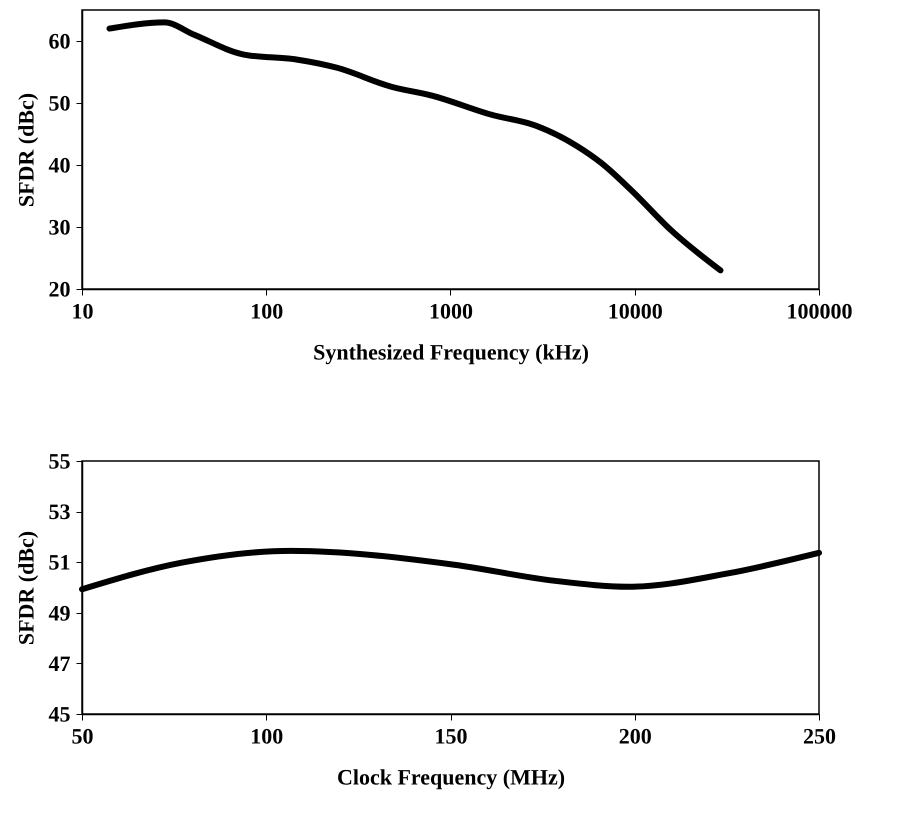 This screenshot has height=831, width=908. Describe the element at coordinates (819, 736) in the screenshot. I see `x-tick-label: 250` at that location.